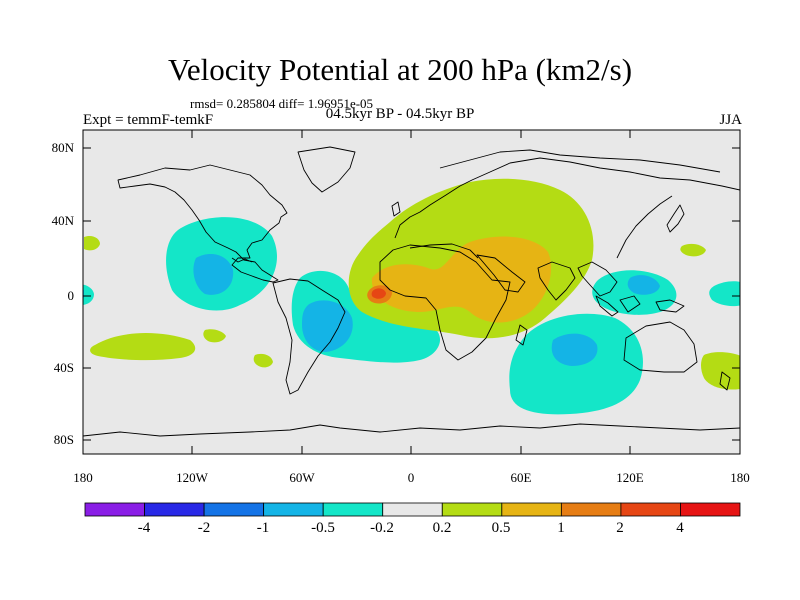 Image resolution: width=800 pixels, height=600 pixels. What do you see at coordinates (63, 367) in the screenshot?
I see `lat-label-40s: 40S` at bounding box center [63, 367].